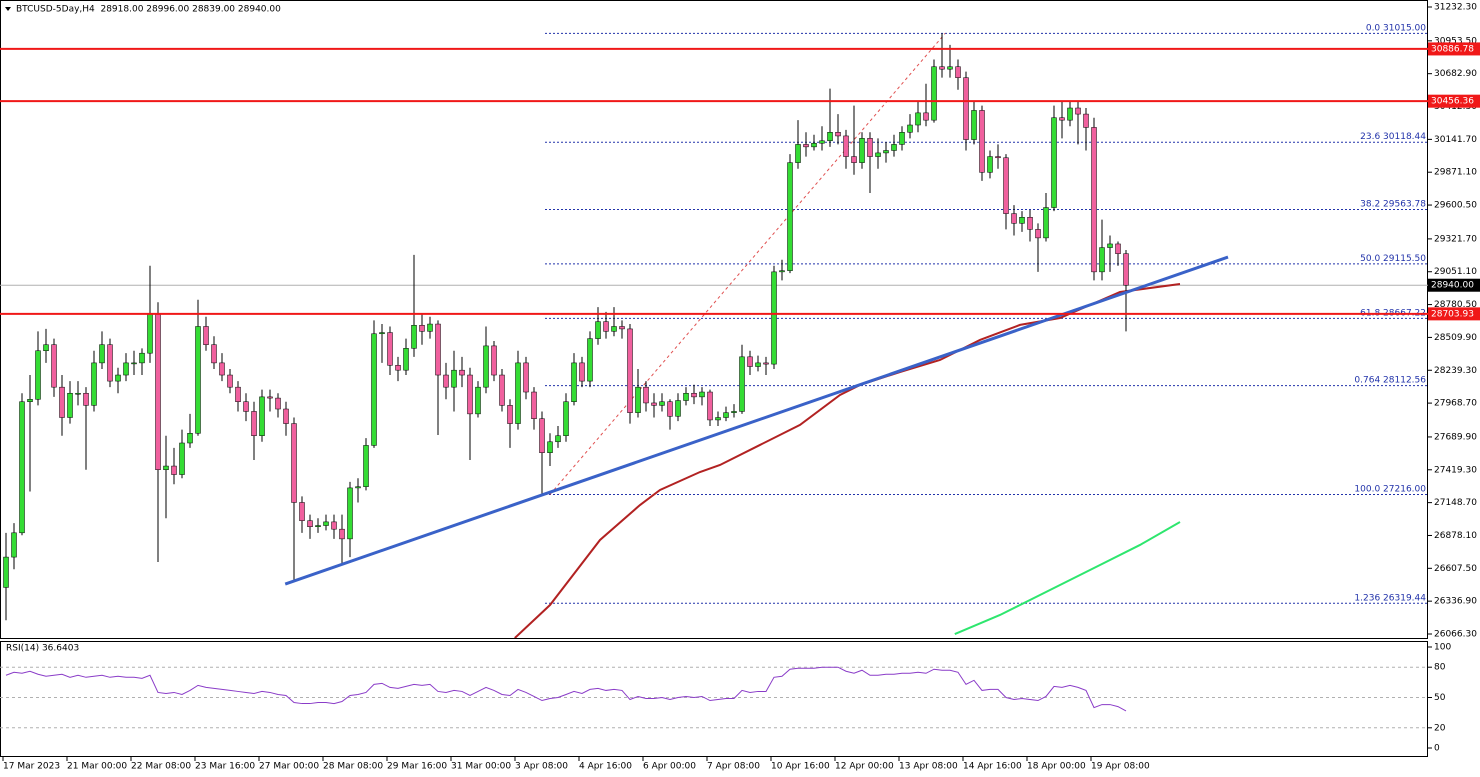  Describe the element at coordinates (1452, 314) in the screenshot. I see `price-tag-label: 28703.93` at that location.